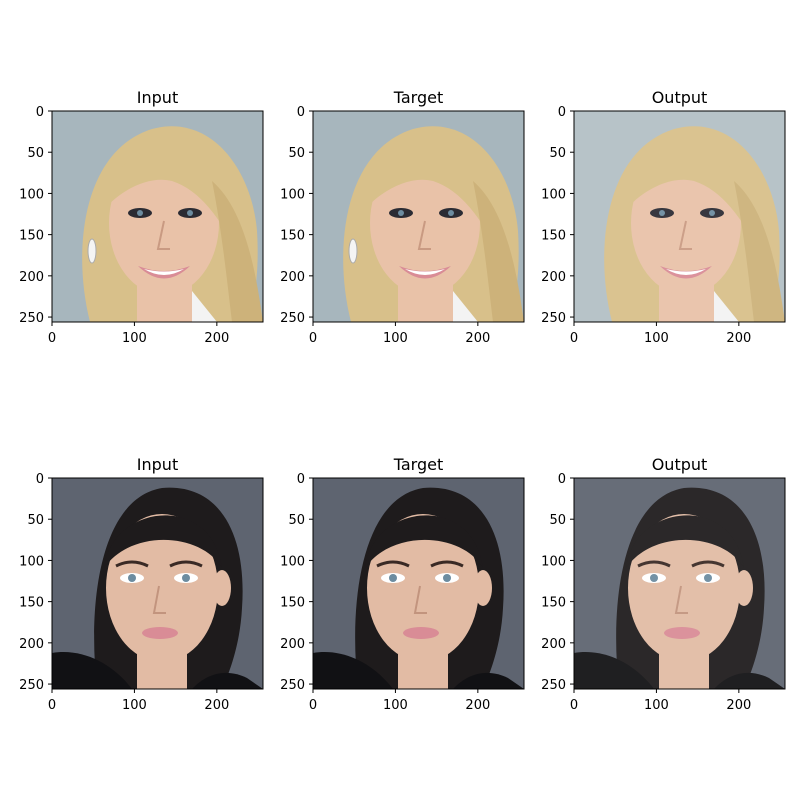 The image size is (800, 800). Describe the element at coordinates (418, 464) in the screenshot. I see `panel-title: Target` at that location.